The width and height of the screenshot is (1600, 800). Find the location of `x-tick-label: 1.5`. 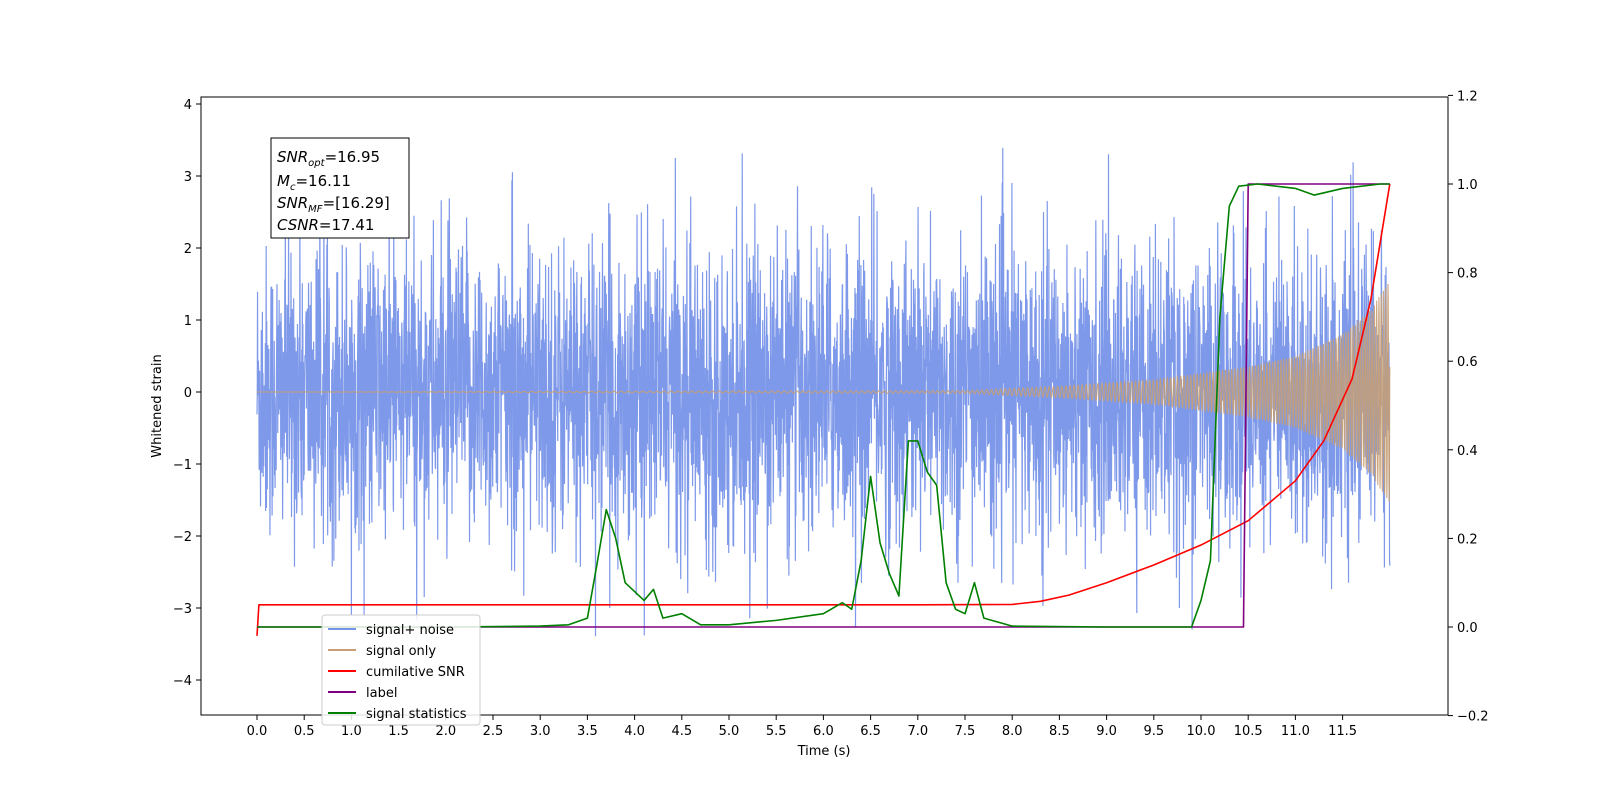

x-tick-label: 1.5 is located at coordinates (398, 731).